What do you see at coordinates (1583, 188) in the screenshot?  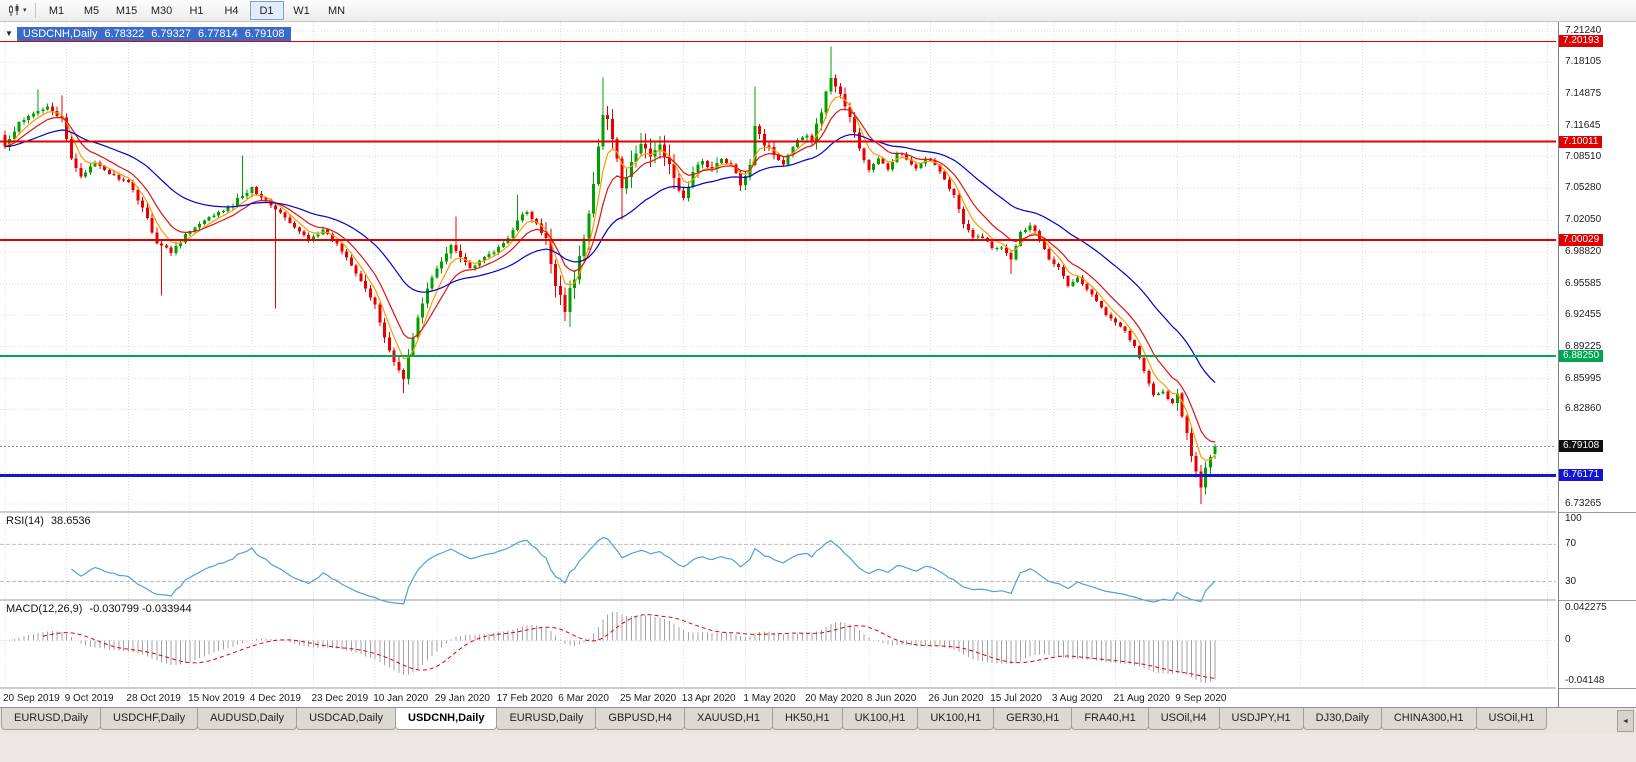 I see `price-axis-label: 7.05280` at bounding box center [1583, 188].